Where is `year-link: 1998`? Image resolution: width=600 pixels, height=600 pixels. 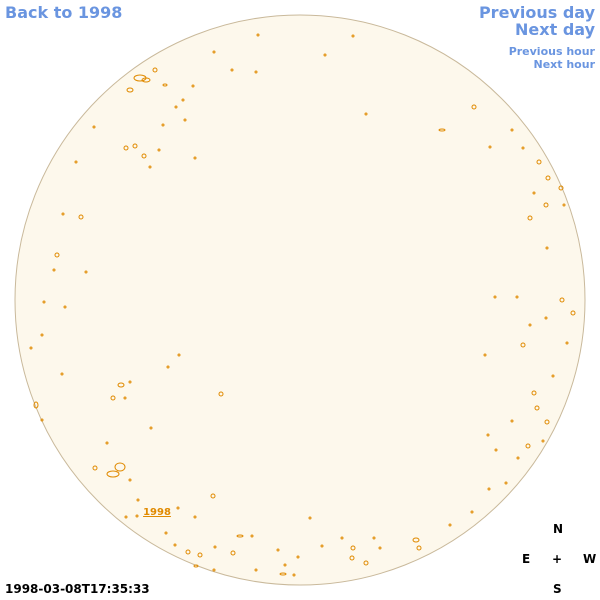 year-link: 1998 is located at coordinates (157, 512).